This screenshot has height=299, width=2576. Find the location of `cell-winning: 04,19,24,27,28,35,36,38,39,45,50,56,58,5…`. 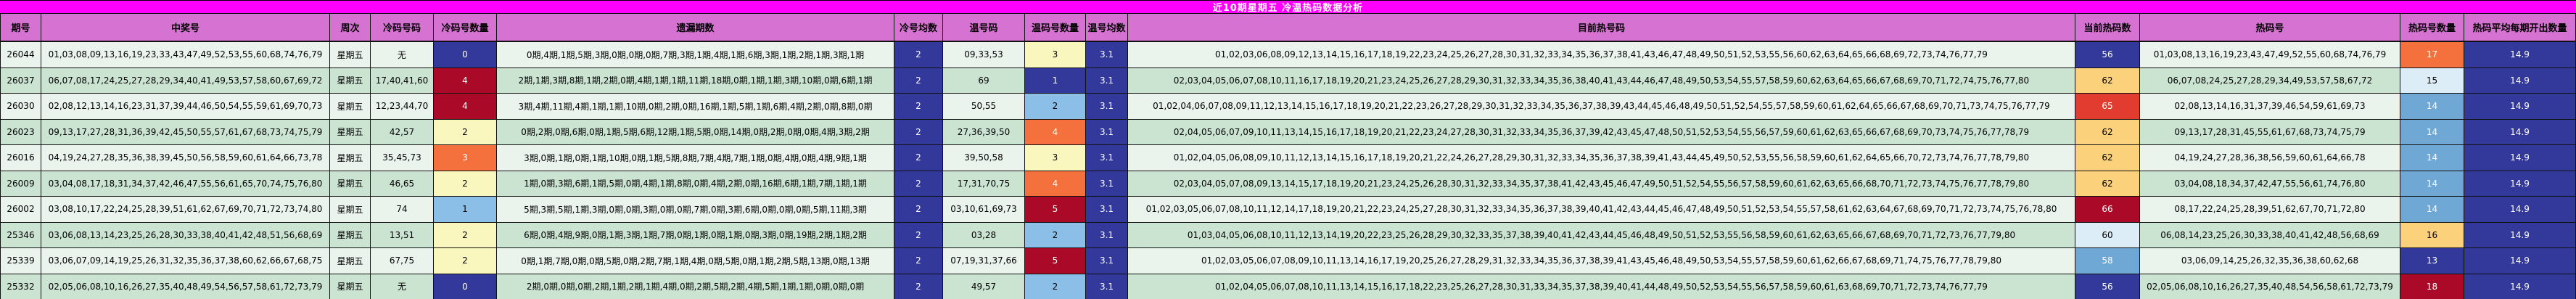

cell-winning: 04,19,24,27,28,35,36,38,39,45,50,56,58,5… is located at coordinates (185, 158).